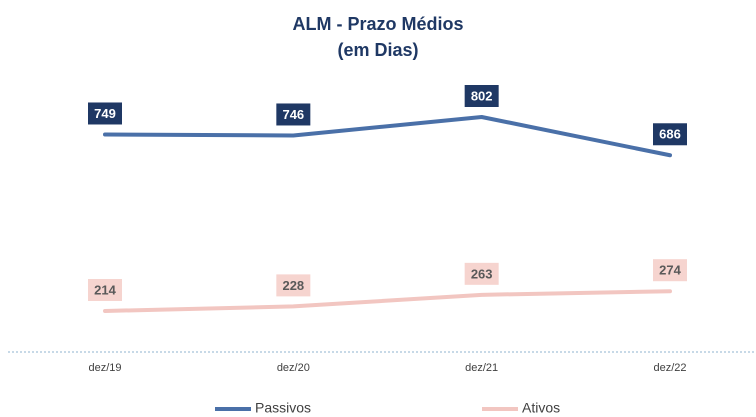  I want to click on data-label: 746, so click(293, 114).